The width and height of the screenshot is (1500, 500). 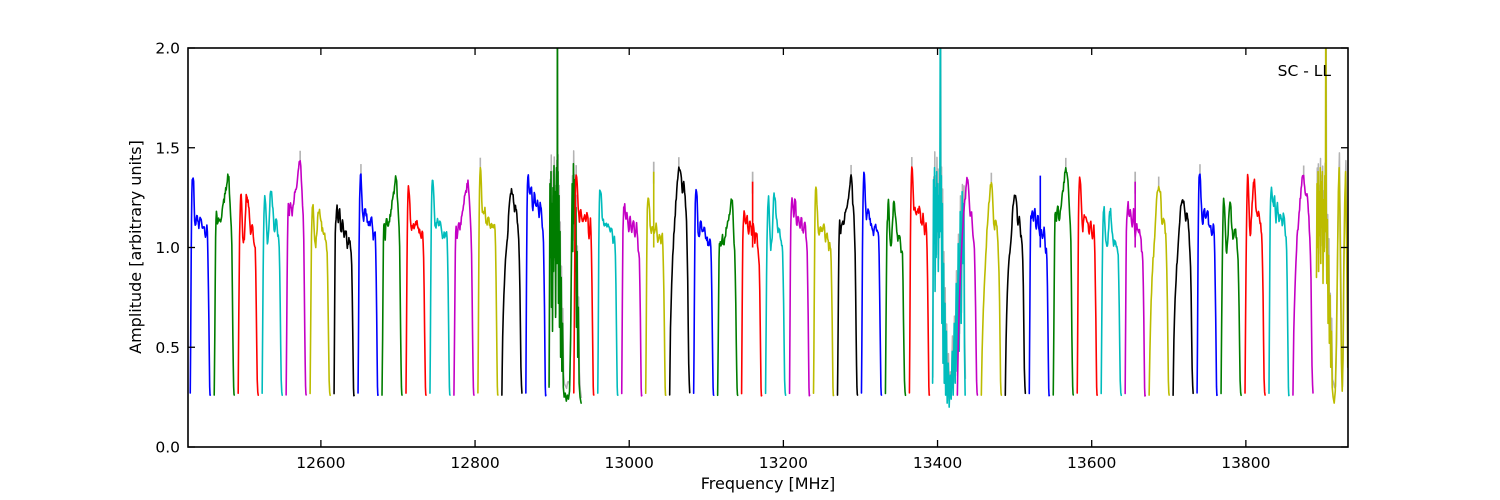 I want to click on y-tick-label: 0.0, so click(x=167, y=448).